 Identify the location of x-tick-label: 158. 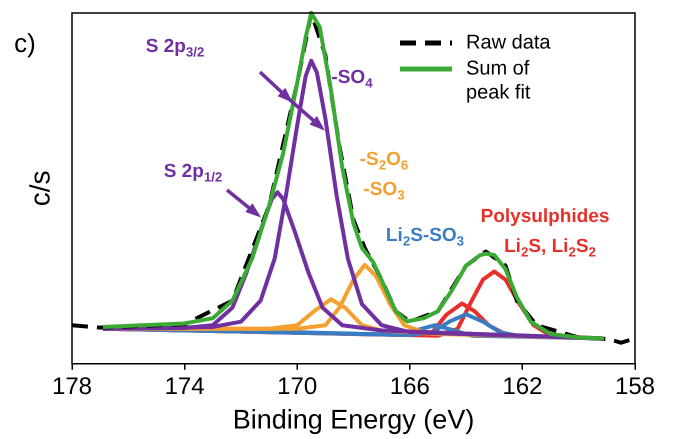
(635, 386).